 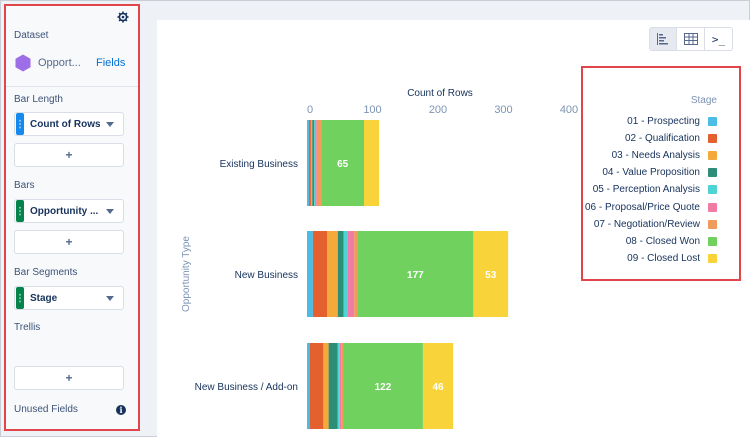 I want to click on add-trellis-button: +, so click(x=69, y=378).